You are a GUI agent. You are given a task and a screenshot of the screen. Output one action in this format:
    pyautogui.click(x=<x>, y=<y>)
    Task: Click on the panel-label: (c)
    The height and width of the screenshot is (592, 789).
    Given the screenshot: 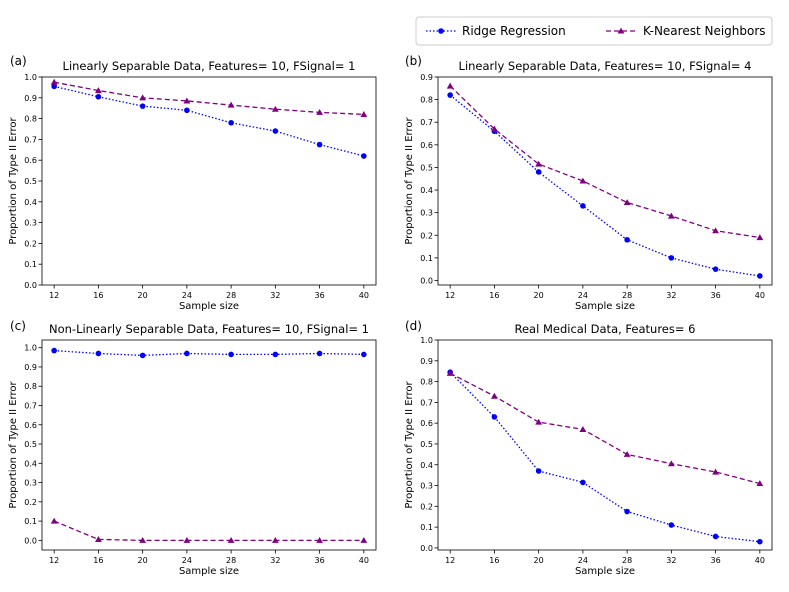 What is the action you would take?
    pyautogui.click(x=18, y=326)
    